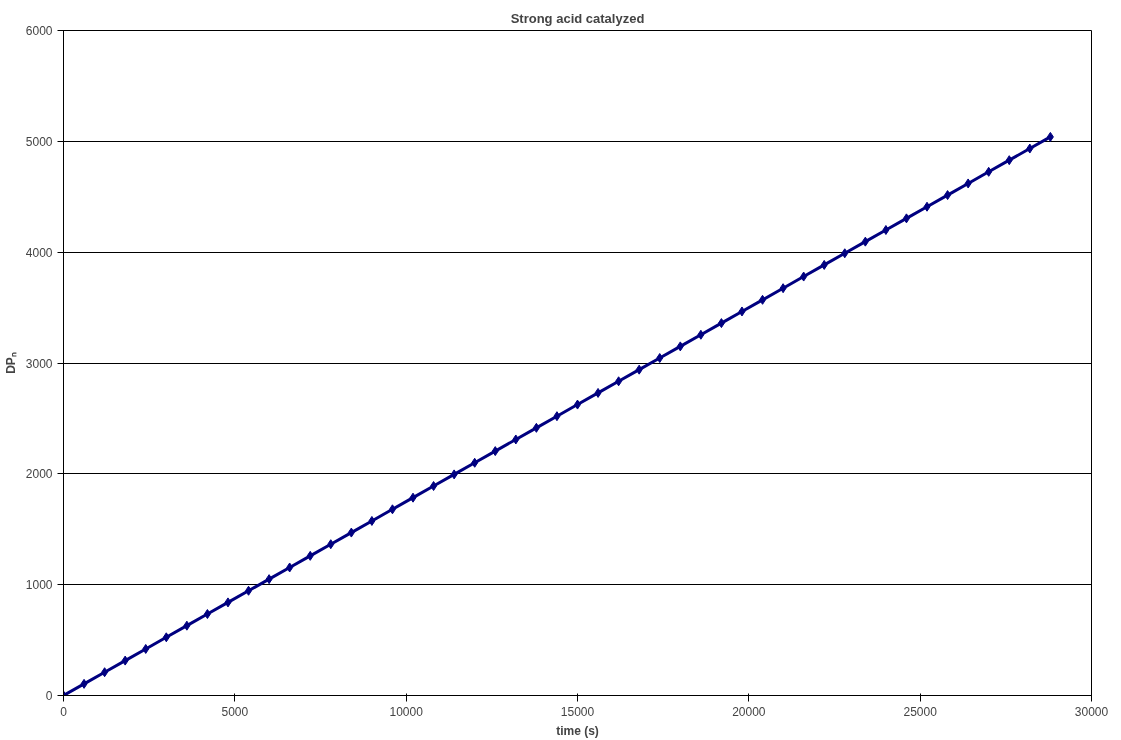  Describe the element at coordinates (49, 696) in the screenshot. I see `y-tick-label: 0` at that location.